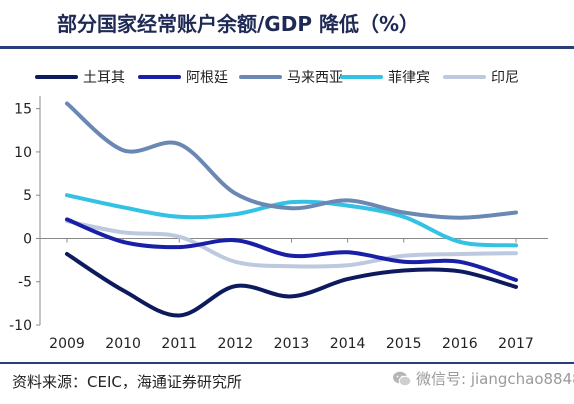 This screenshot has height=404, width=574. Describe the element at coordinates (292, 344) in the screenshot. I see `x-tick-label: 2013` at that location.